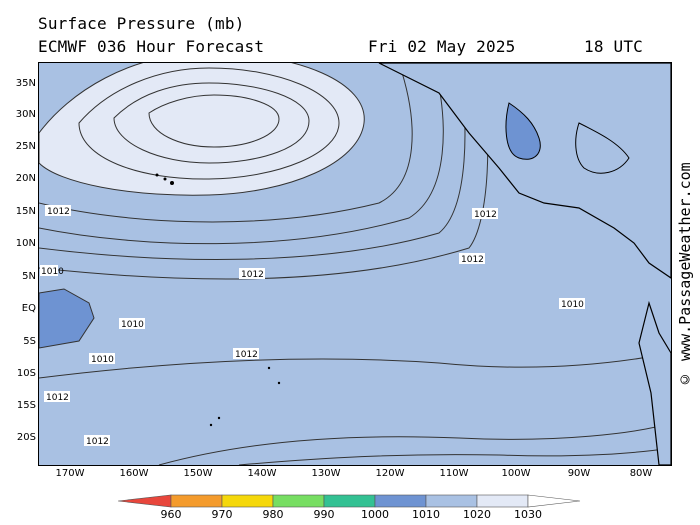 This screenshot has height=525, width=700. Describe the element at coordinates (579, 473) in the screenshot. I see `lon-label: 90W` at that location.